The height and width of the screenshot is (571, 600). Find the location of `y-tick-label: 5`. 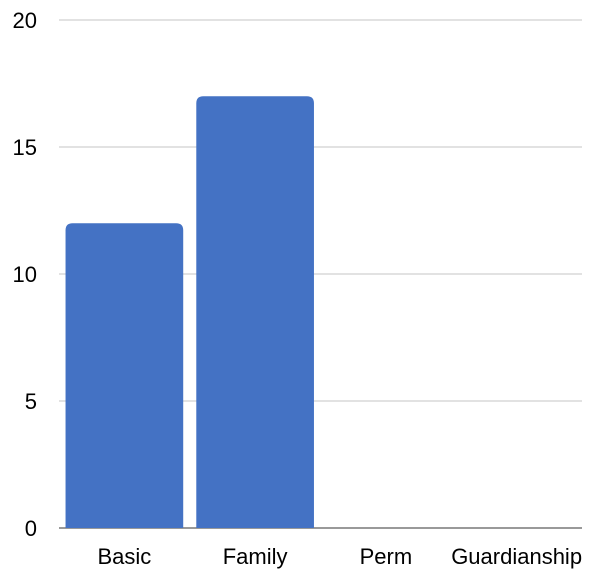

y-tick-label: 5 is located at coordinates (31, 401).